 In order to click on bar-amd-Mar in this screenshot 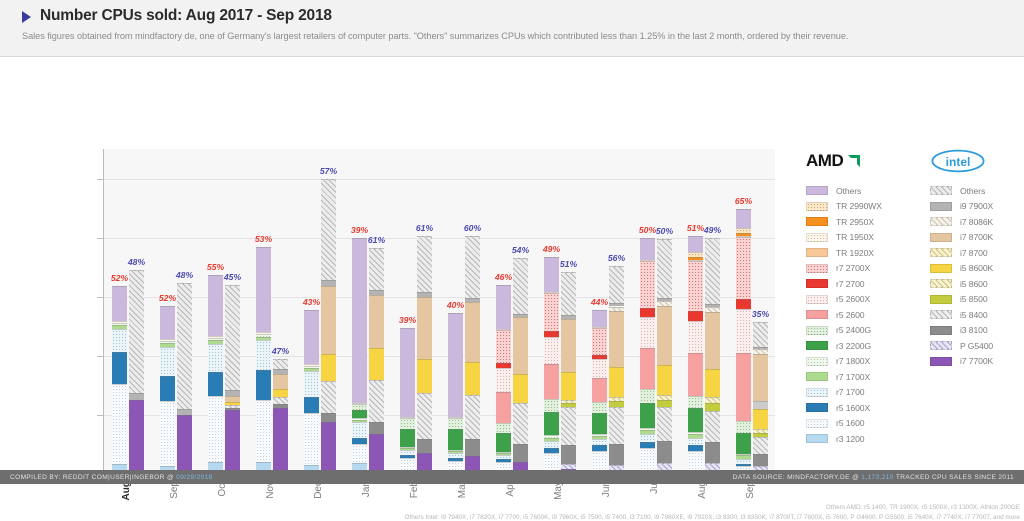, I will do `click(455, 393)`.